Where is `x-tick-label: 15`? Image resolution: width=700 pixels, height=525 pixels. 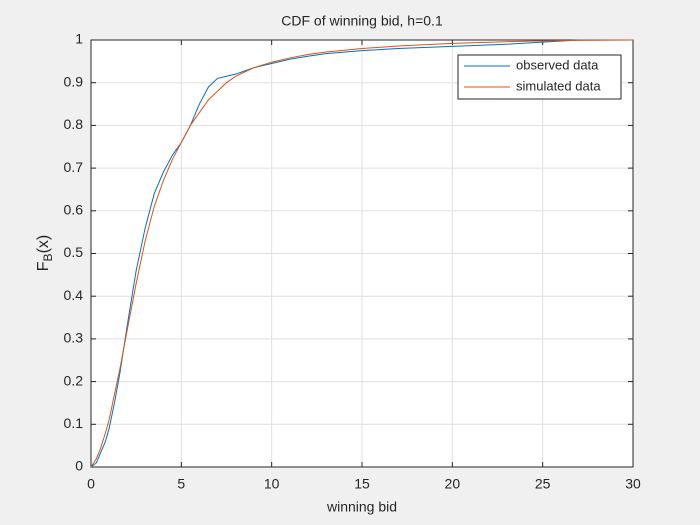 x-tick-label: 15 is located at coordinates (362, 484).